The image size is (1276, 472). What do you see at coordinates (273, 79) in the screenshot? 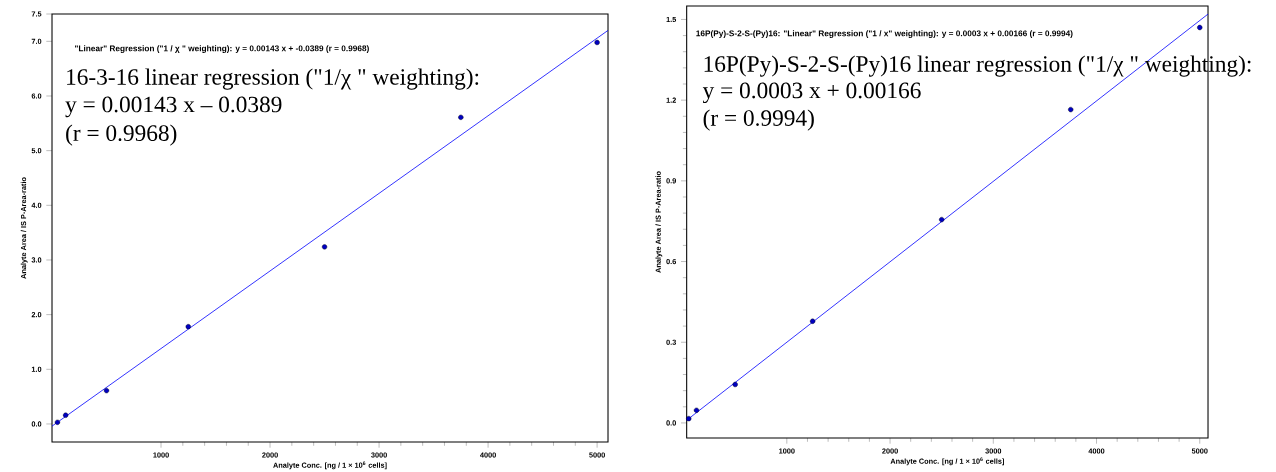
I see `annotation: 16-3-16 linear regression ("1/χ " weighting):` at bounding box center [273, 79].